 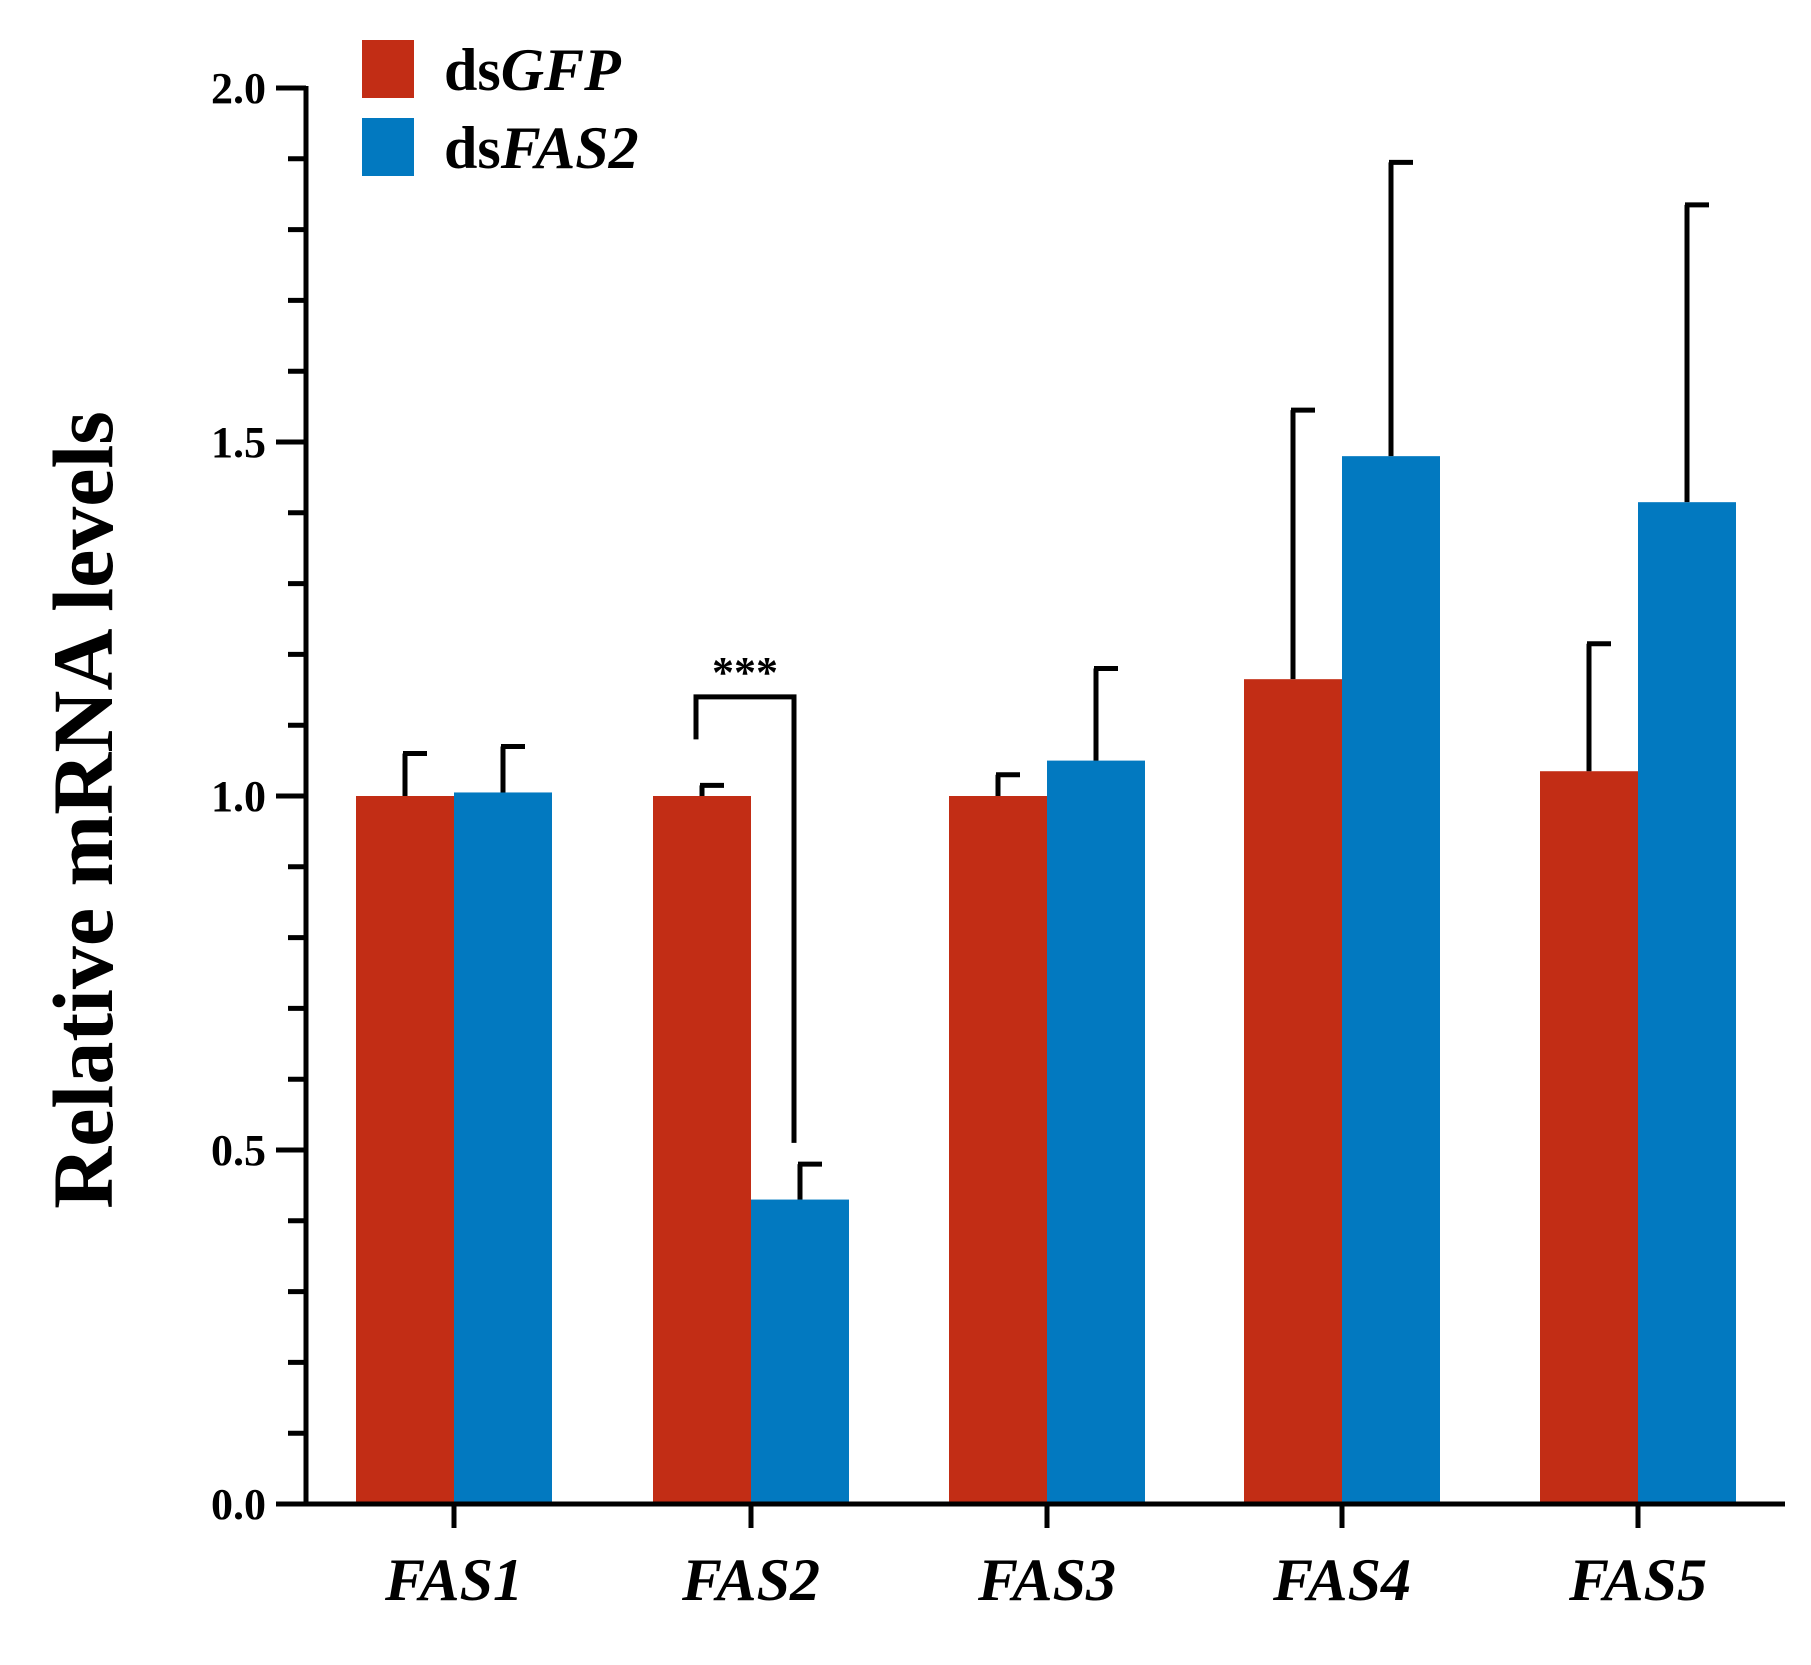 I want to click on x-tick-label-FAS2: FAS2, so click(x=750, y=1580).